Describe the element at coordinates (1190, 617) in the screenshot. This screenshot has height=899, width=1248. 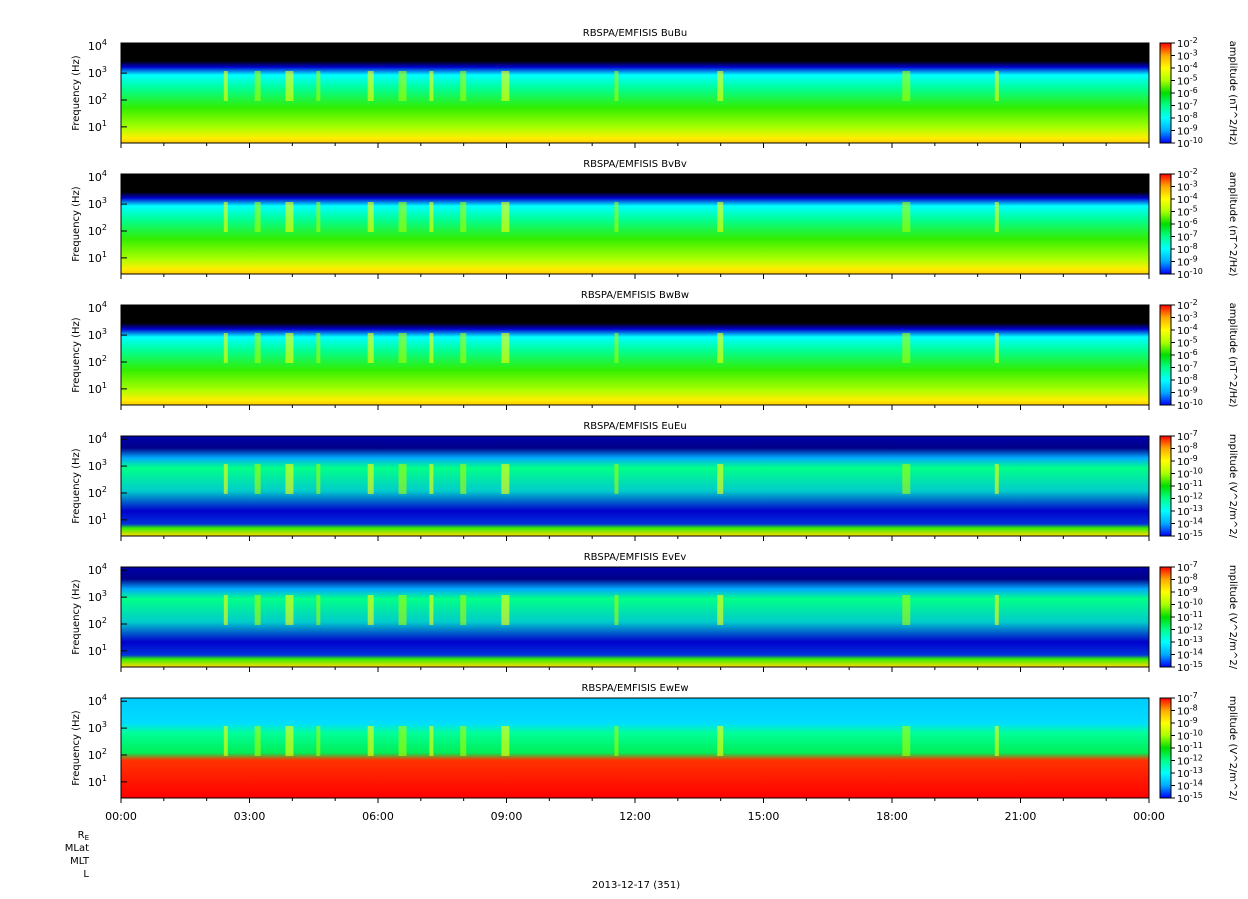
I see `colorbar-tick-label: 10⁻¹¹` at that location.